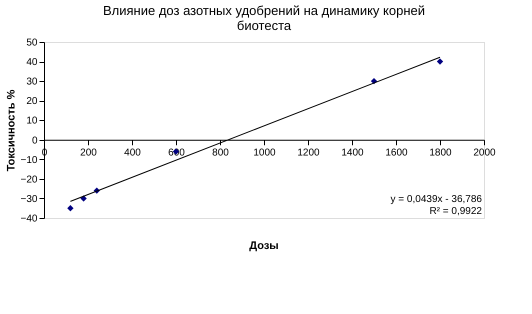  Describe the element at coordinates (352, 152) in the screenshot. I see `x-tick-label: 1400` at that location.